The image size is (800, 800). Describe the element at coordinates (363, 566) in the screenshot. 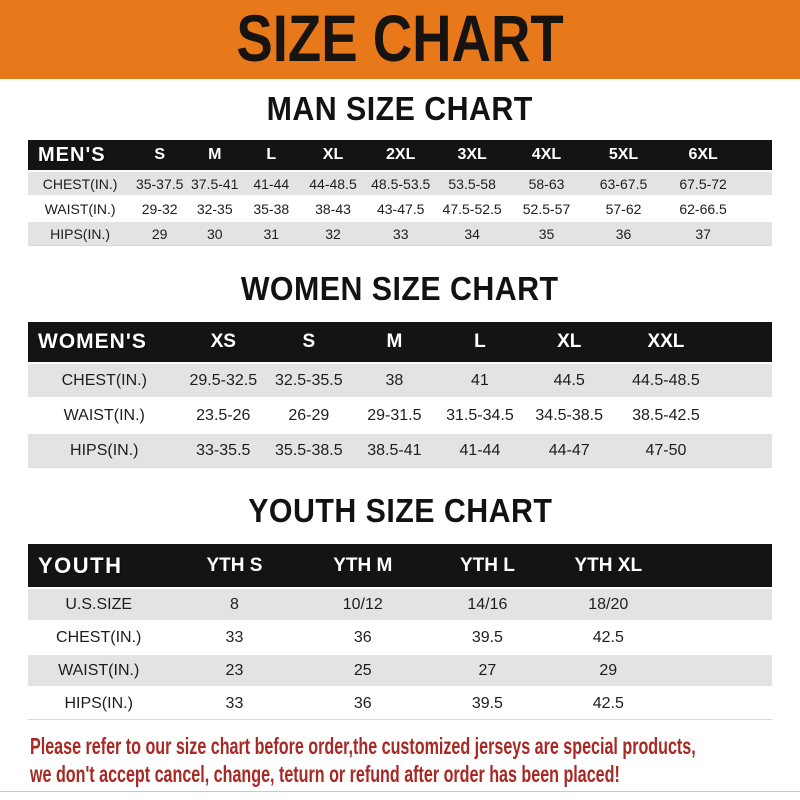

I see `size-column-header: YTH M` at that location.